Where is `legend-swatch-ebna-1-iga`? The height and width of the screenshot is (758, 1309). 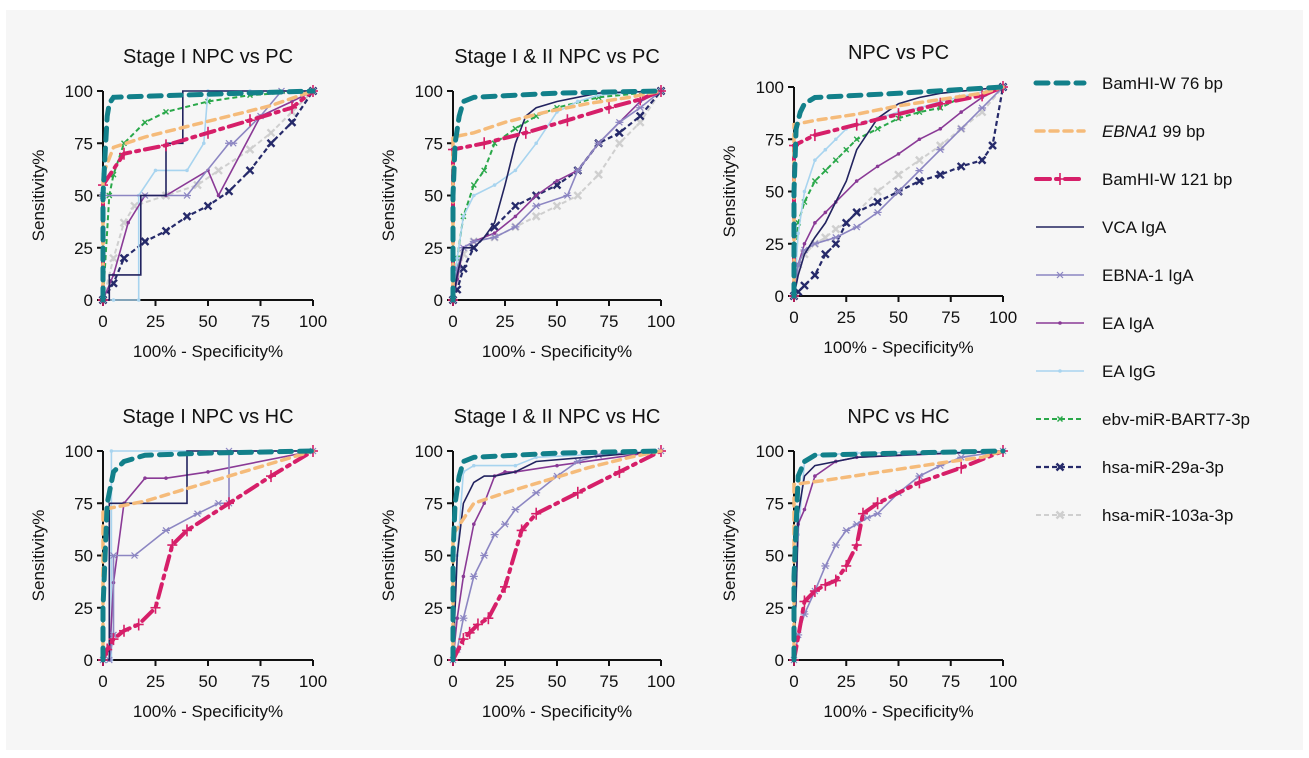
legend-swatch-ebna-1-iga is located at coordinates (1060, 275).